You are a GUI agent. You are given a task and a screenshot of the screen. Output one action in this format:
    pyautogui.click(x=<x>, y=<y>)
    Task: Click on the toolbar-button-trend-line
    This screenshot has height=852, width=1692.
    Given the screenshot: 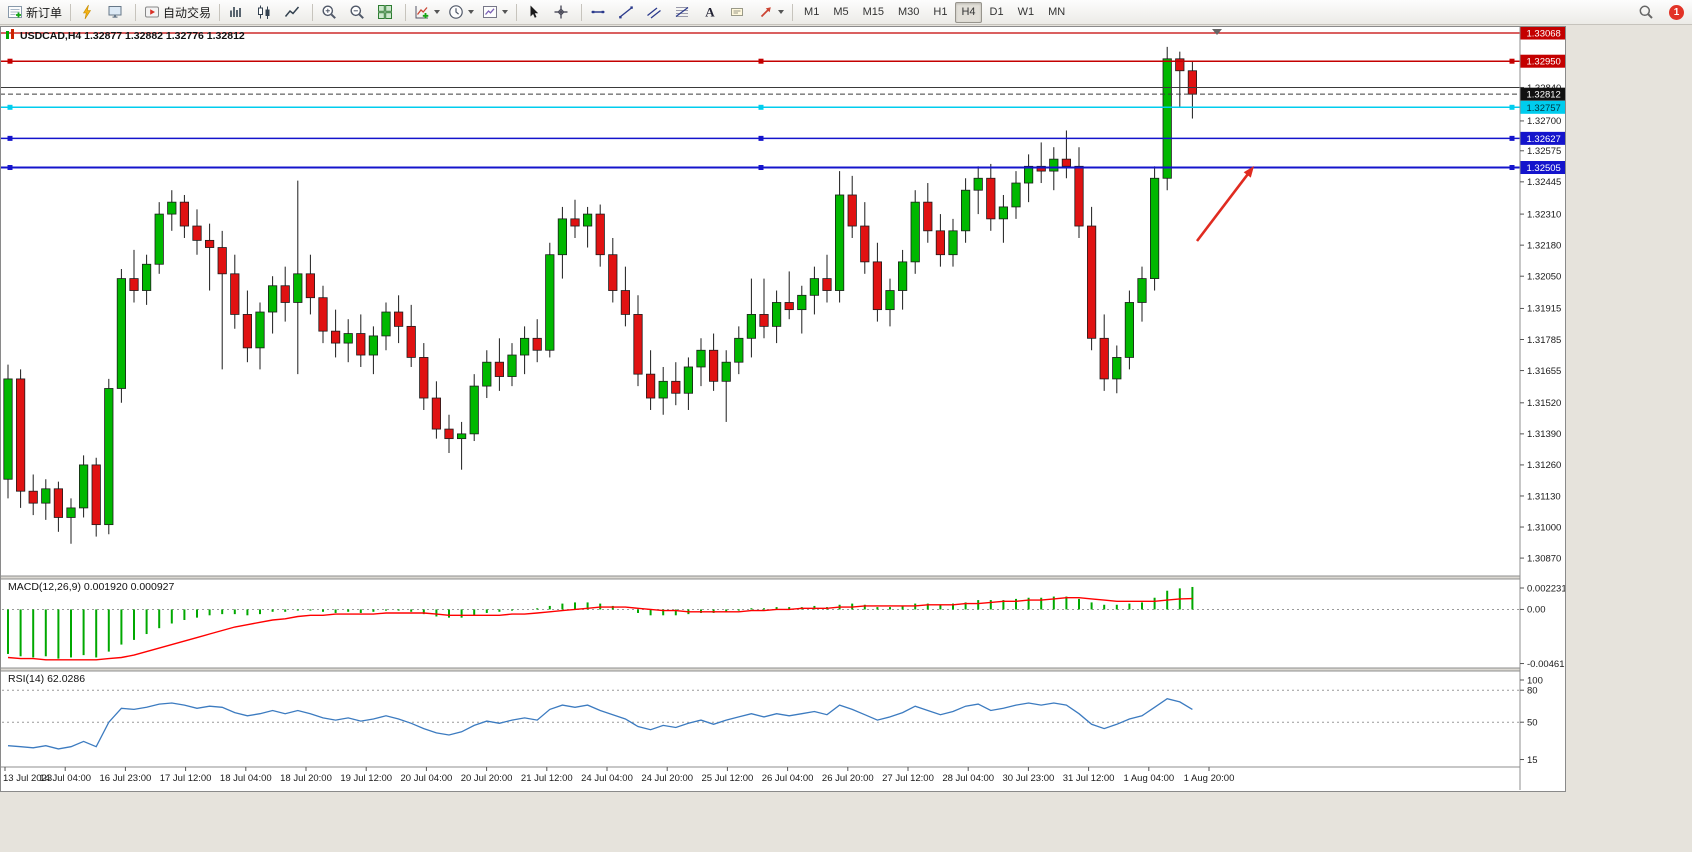 What is the action you would take?
    pyautogui.click(x=628, y=12)
    